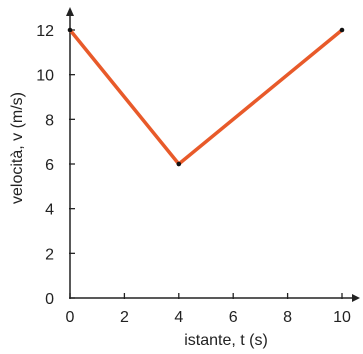 The height and width of the screenshot is (354, 363). I want to click on y-tick-label: 6, so click(49, 165).